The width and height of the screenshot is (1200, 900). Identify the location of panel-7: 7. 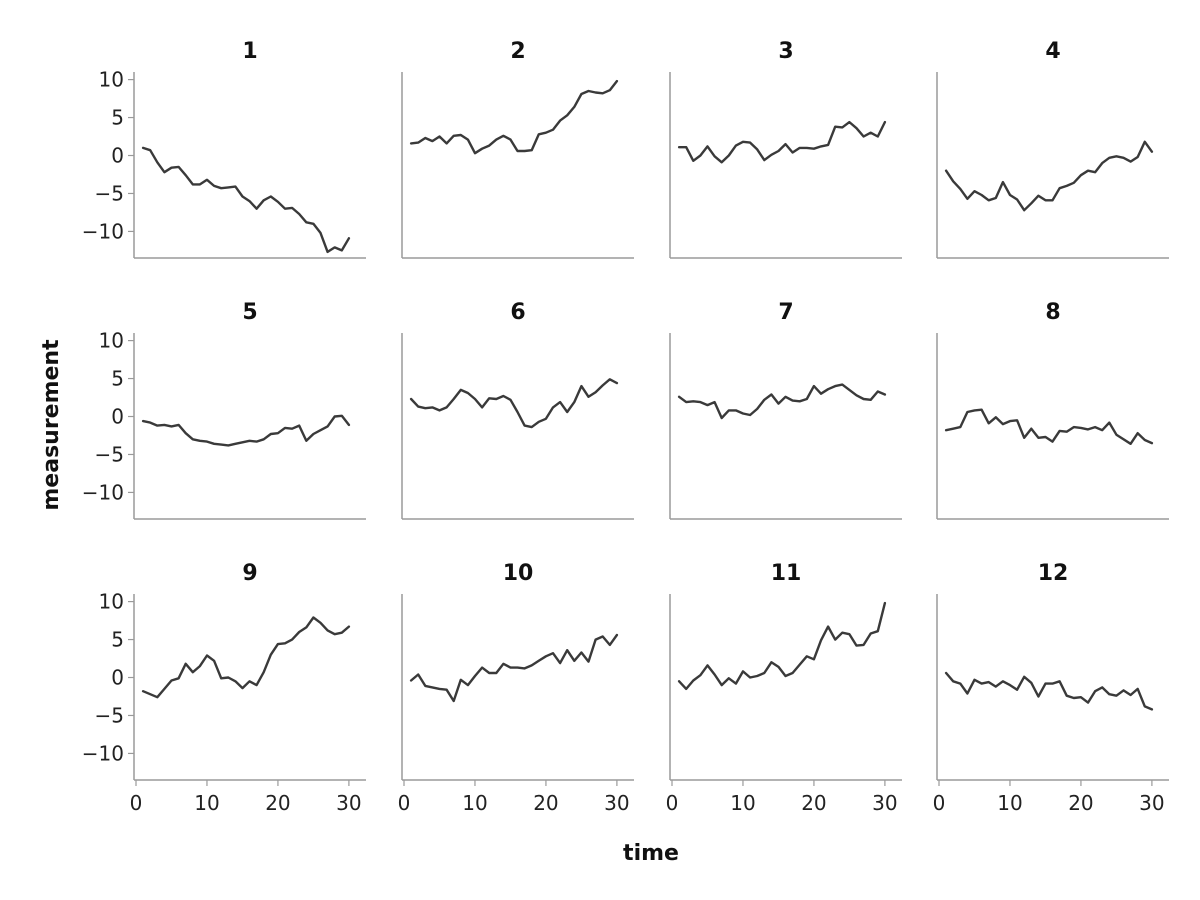
(785, 410).